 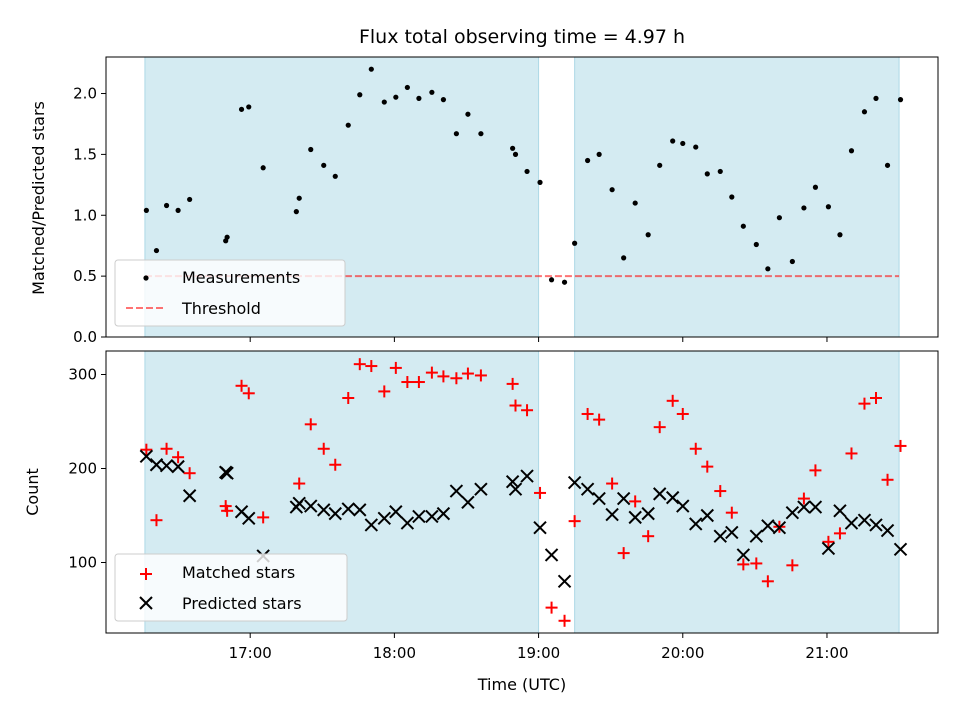 What do you see at coordinates (85, 337) in the screenshot?
I see `y-tick-label: 0.0` at bounding box center [85, 337].